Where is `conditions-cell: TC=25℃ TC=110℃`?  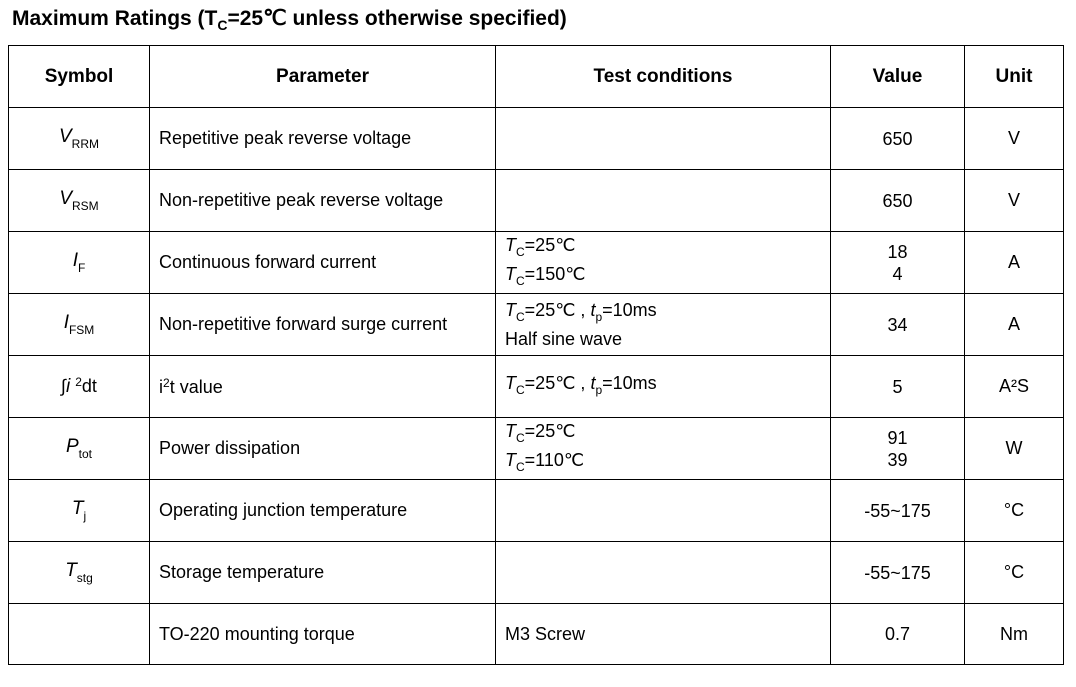
conditions-cell: TC=25℃ TC=110℃ is located at coordinates (663, 448).